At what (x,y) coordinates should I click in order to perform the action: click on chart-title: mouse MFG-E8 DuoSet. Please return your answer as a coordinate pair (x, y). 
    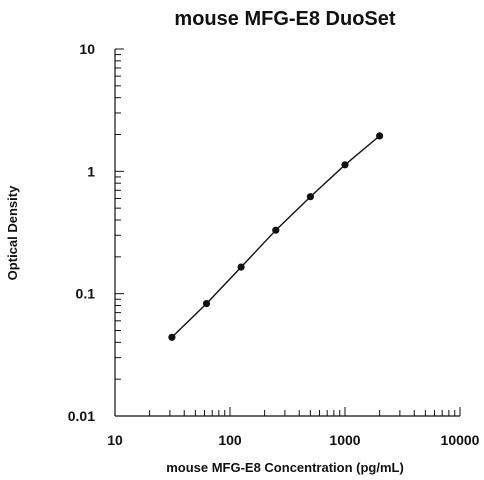
    Looking at the image, I should click on (284, 19).